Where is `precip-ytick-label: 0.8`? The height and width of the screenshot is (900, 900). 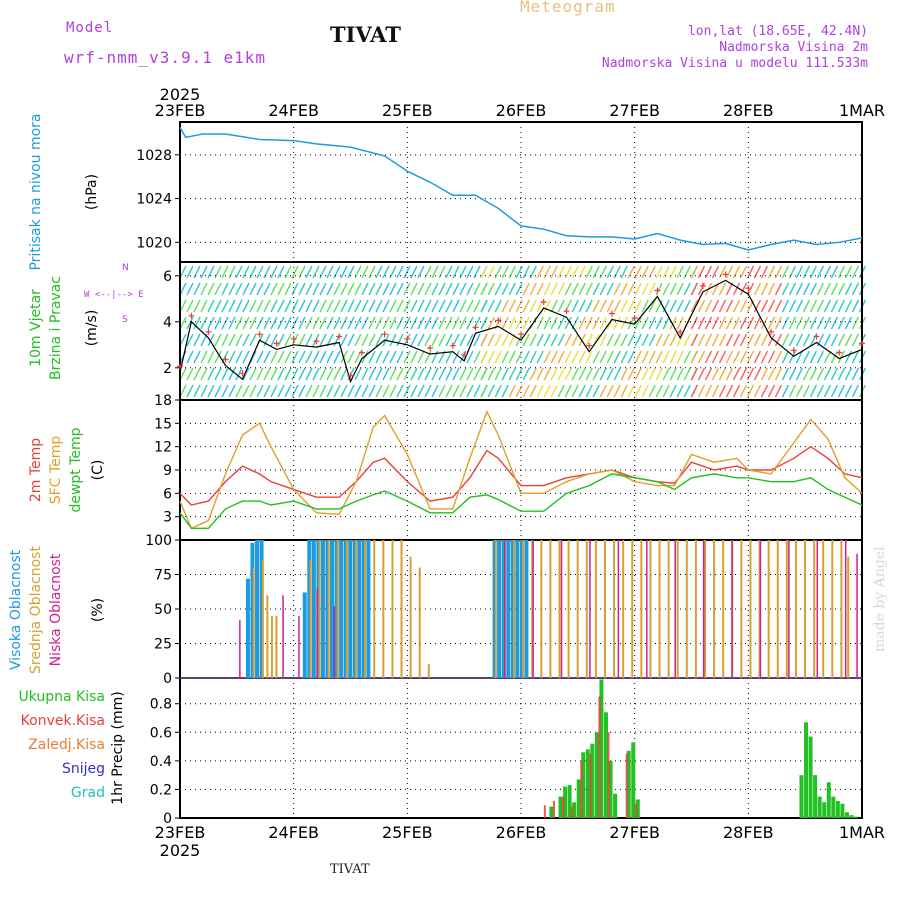
precip-ytick-label: 0.8 is located at coordinates (161, 705).